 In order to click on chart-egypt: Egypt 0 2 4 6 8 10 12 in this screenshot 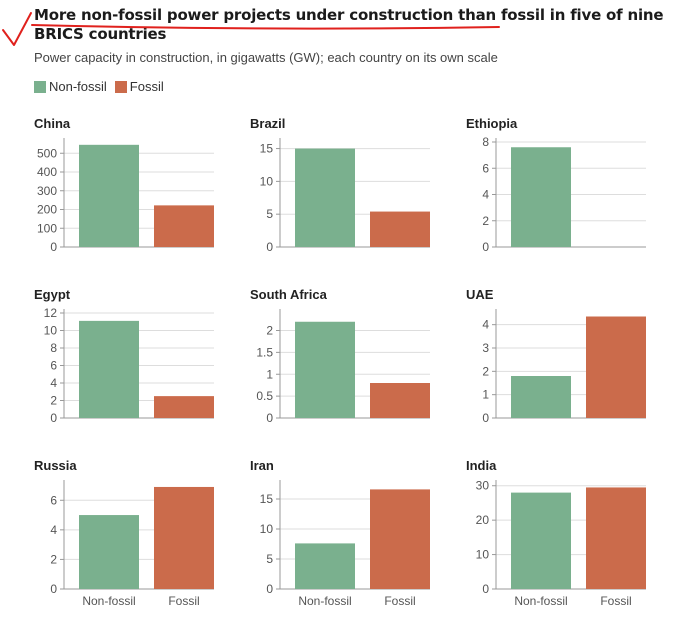, I will do `click(124, 356)`.